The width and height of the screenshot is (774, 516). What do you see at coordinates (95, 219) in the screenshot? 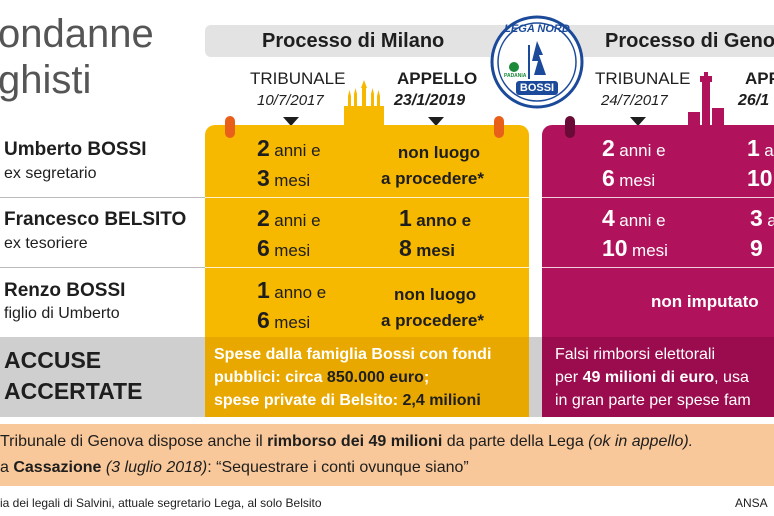
I see `person-name: Francesco BELSITO` at bounding box center [95, 219].